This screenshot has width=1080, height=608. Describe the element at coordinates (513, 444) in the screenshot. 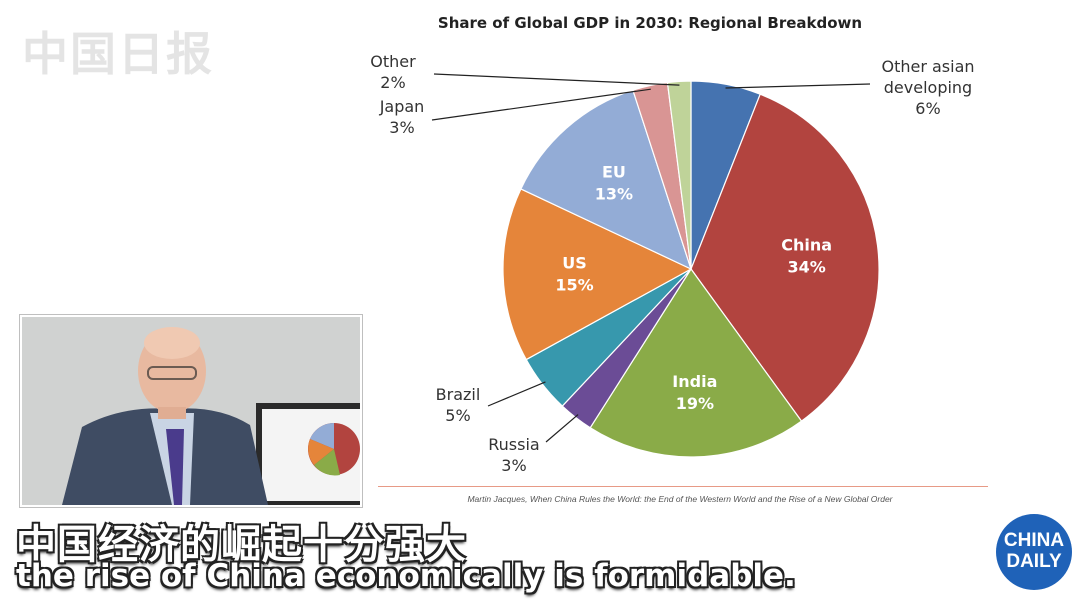

I see `slice-label-russia: Russia` at that location.